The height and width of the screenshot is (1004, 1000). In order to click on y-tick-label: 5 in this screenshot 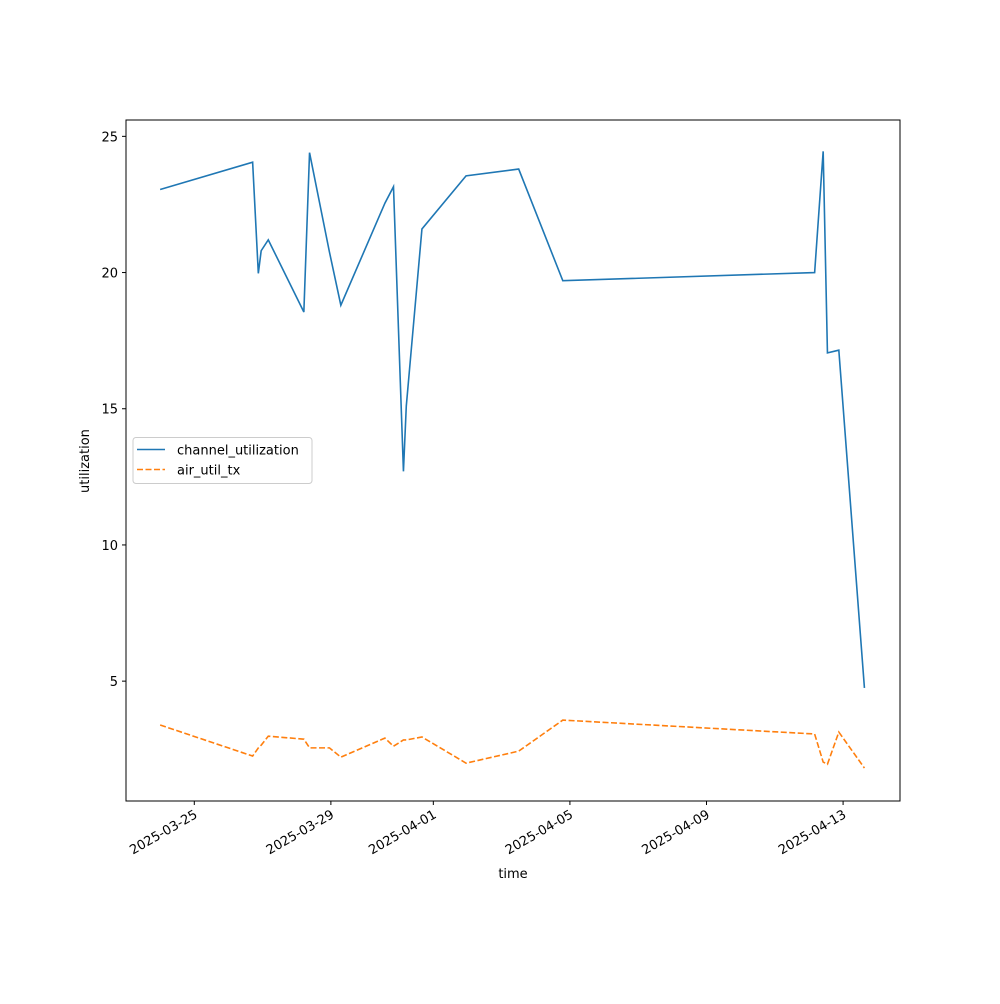, I will do `click(114, 682)`.